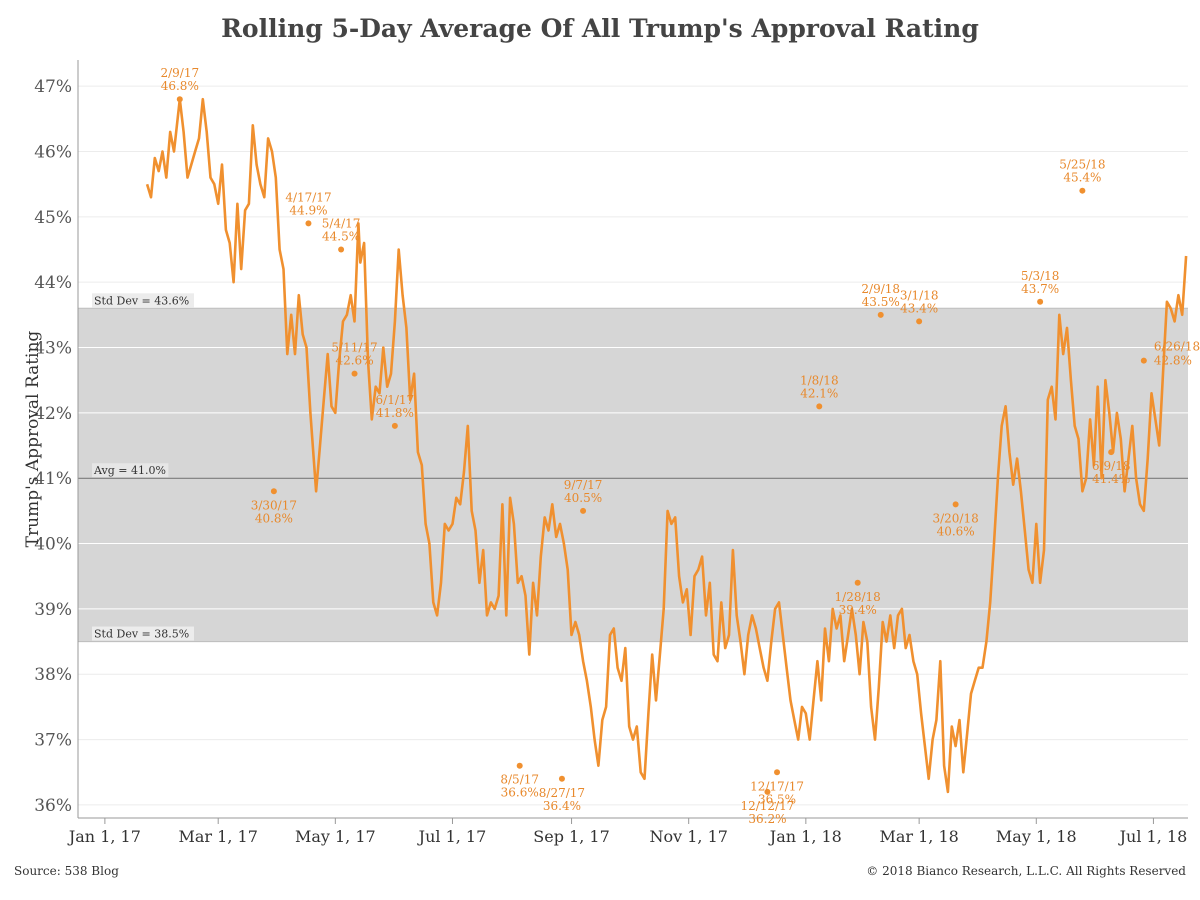 The image size is (1200, 900). I want to click on reference-label: Avg = 41.0%, so click(129, 470).